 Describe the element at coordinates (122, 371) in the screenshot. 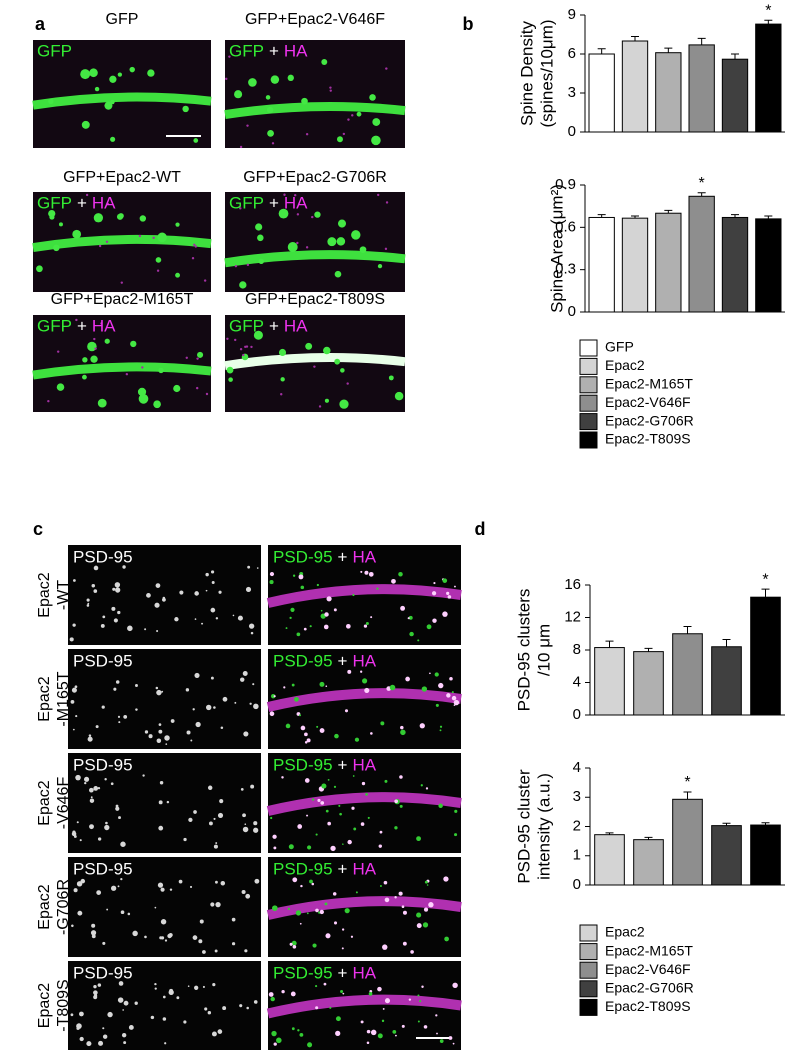

I see `dendrite` at that location.